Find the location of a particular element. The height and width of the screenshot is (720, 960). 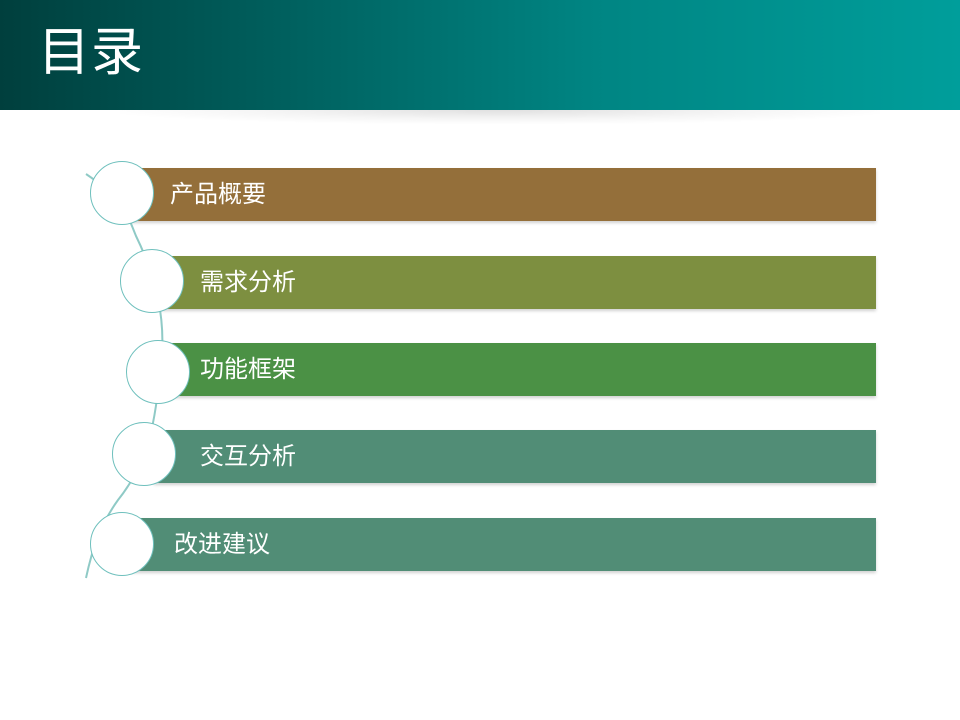

toc-item-2-bullet is located at coordinates (152, 281).